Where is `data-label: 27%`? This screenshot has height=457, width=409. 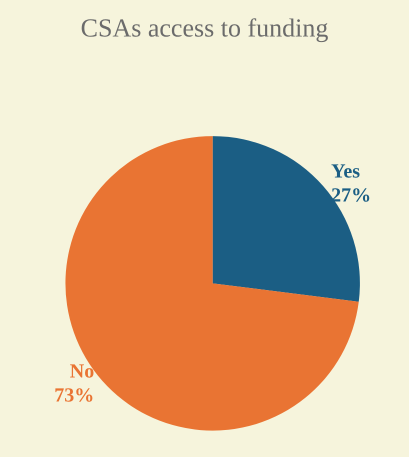
data-label: 27% is located at coordinates (351, 195).